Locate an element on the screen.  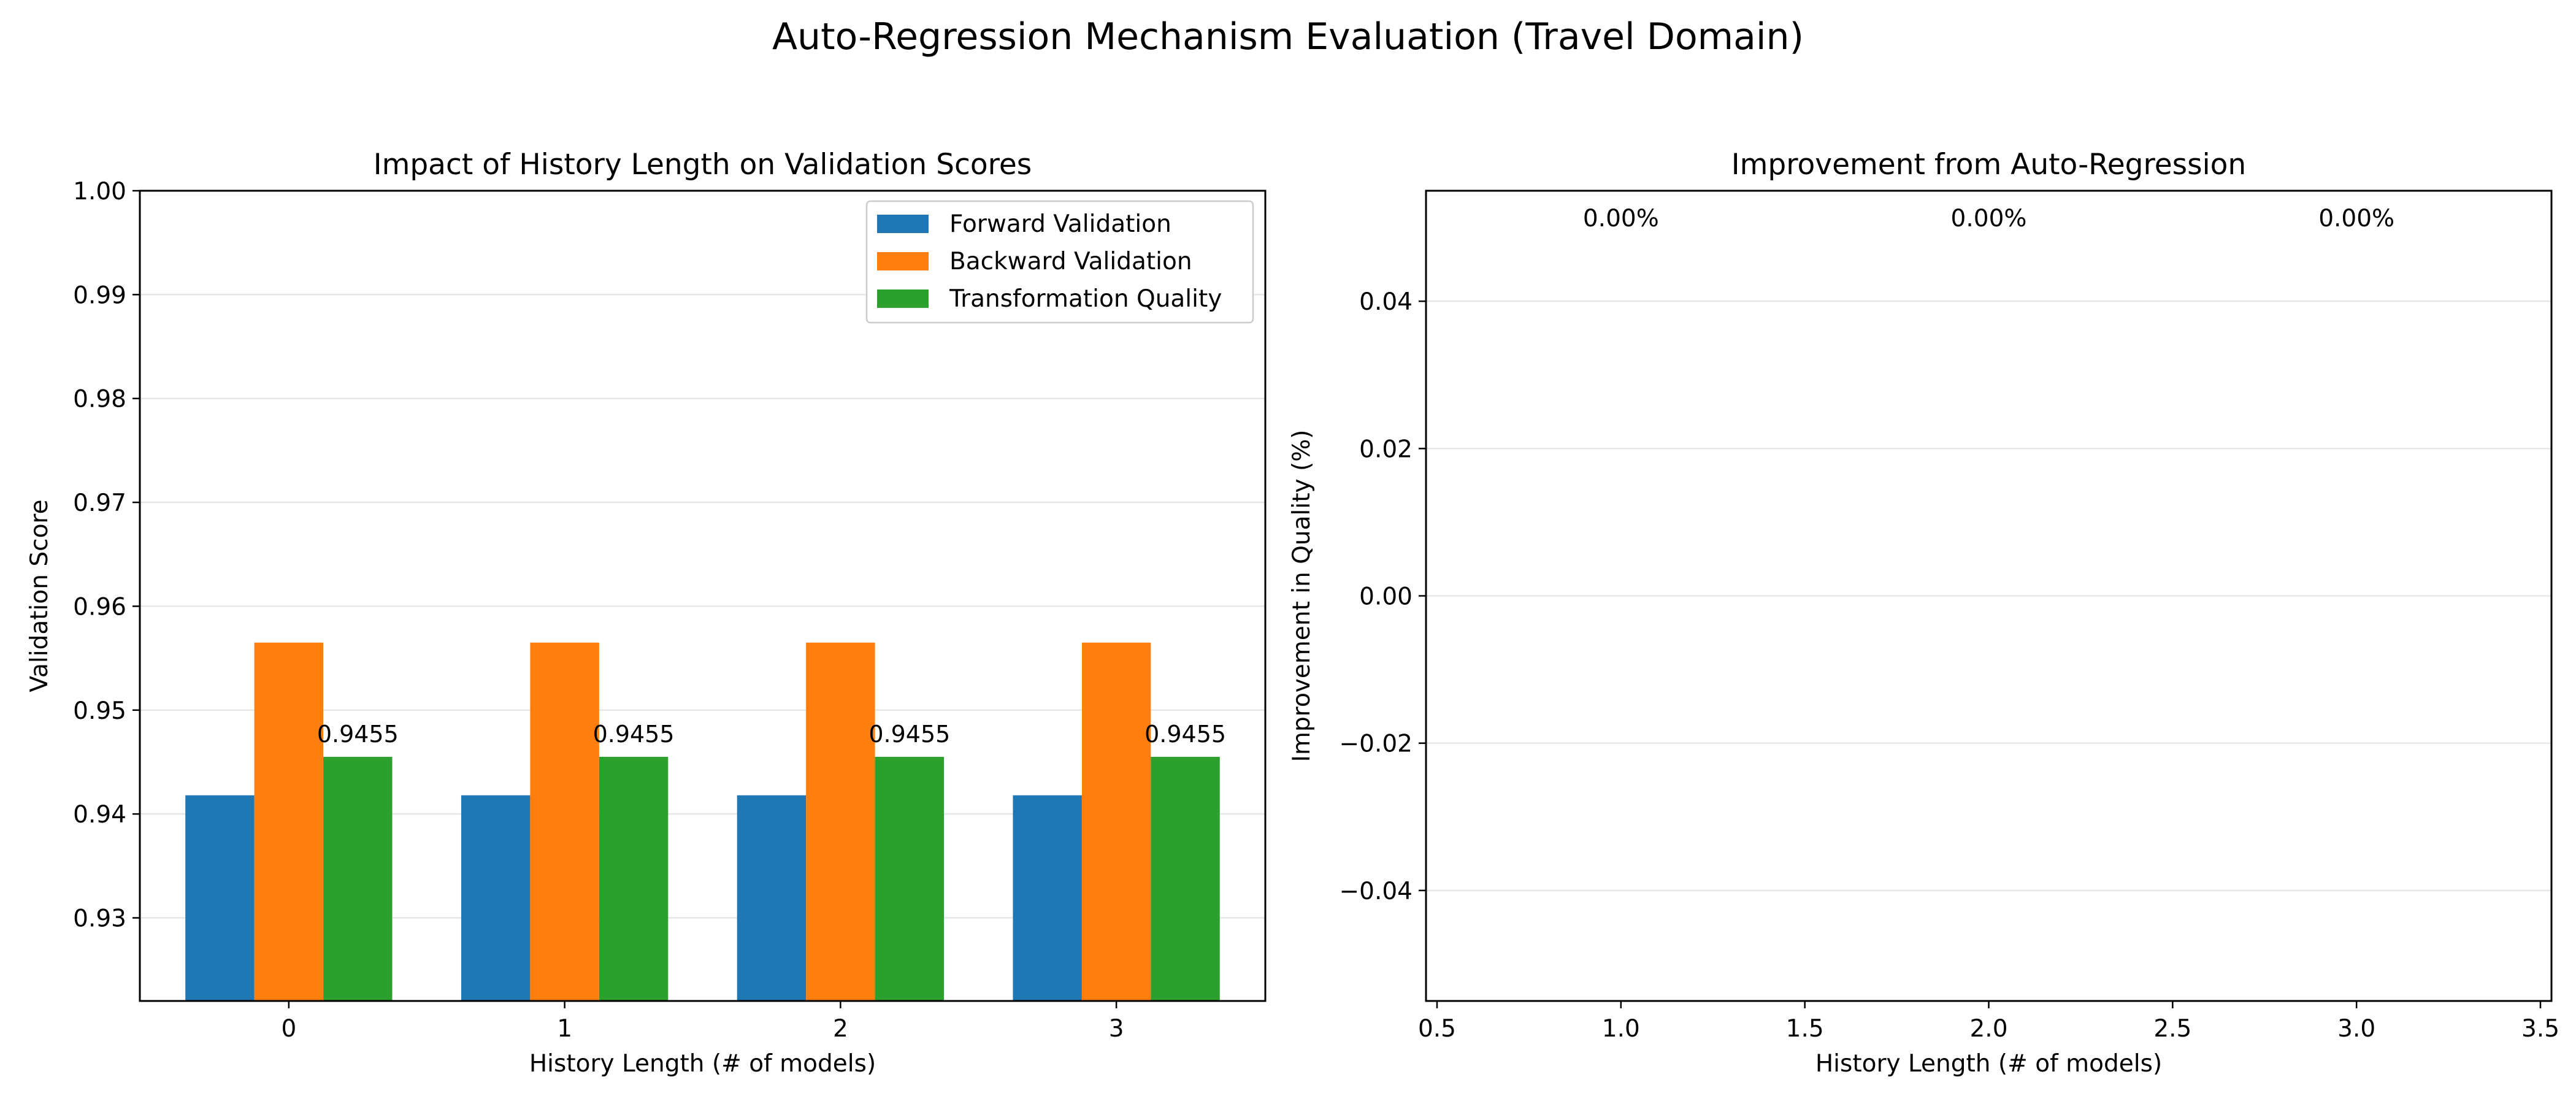
chart-title: Improvement from Auto-Regression is located at coordinates (1988, 165).